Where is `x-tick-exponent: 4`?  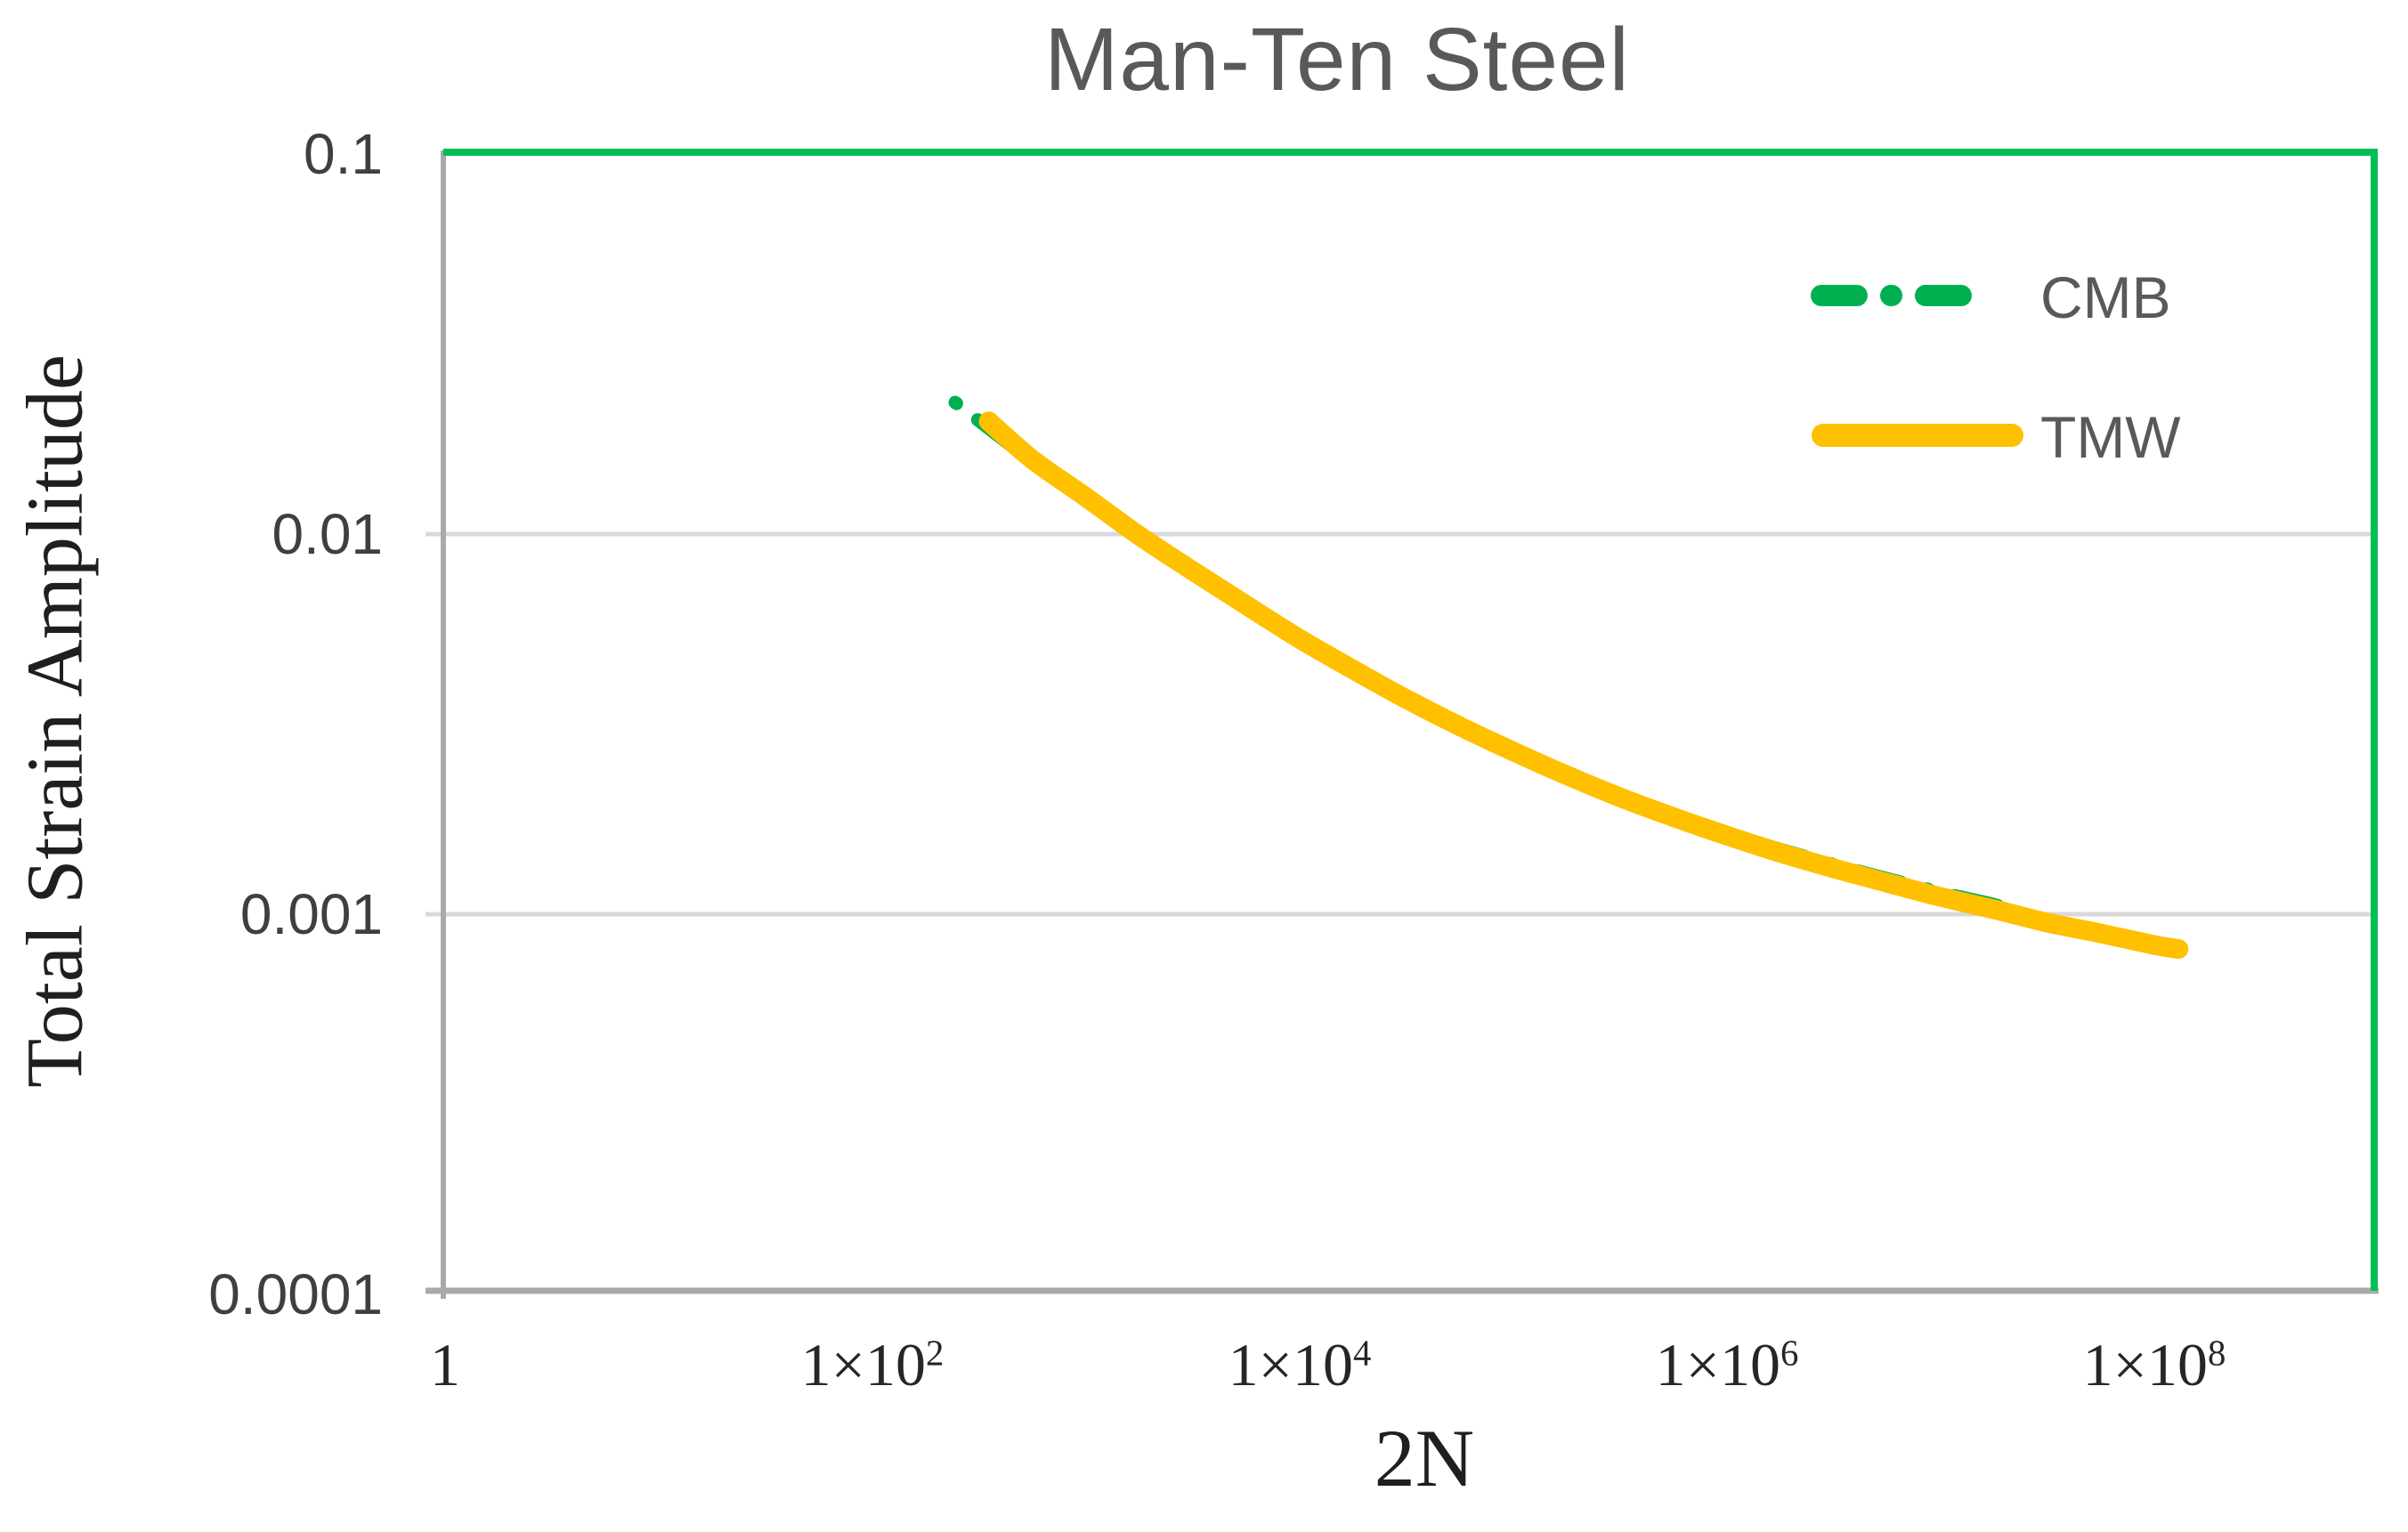 x-tick-exponent: 4 is located at coordinates (1362, 1353).